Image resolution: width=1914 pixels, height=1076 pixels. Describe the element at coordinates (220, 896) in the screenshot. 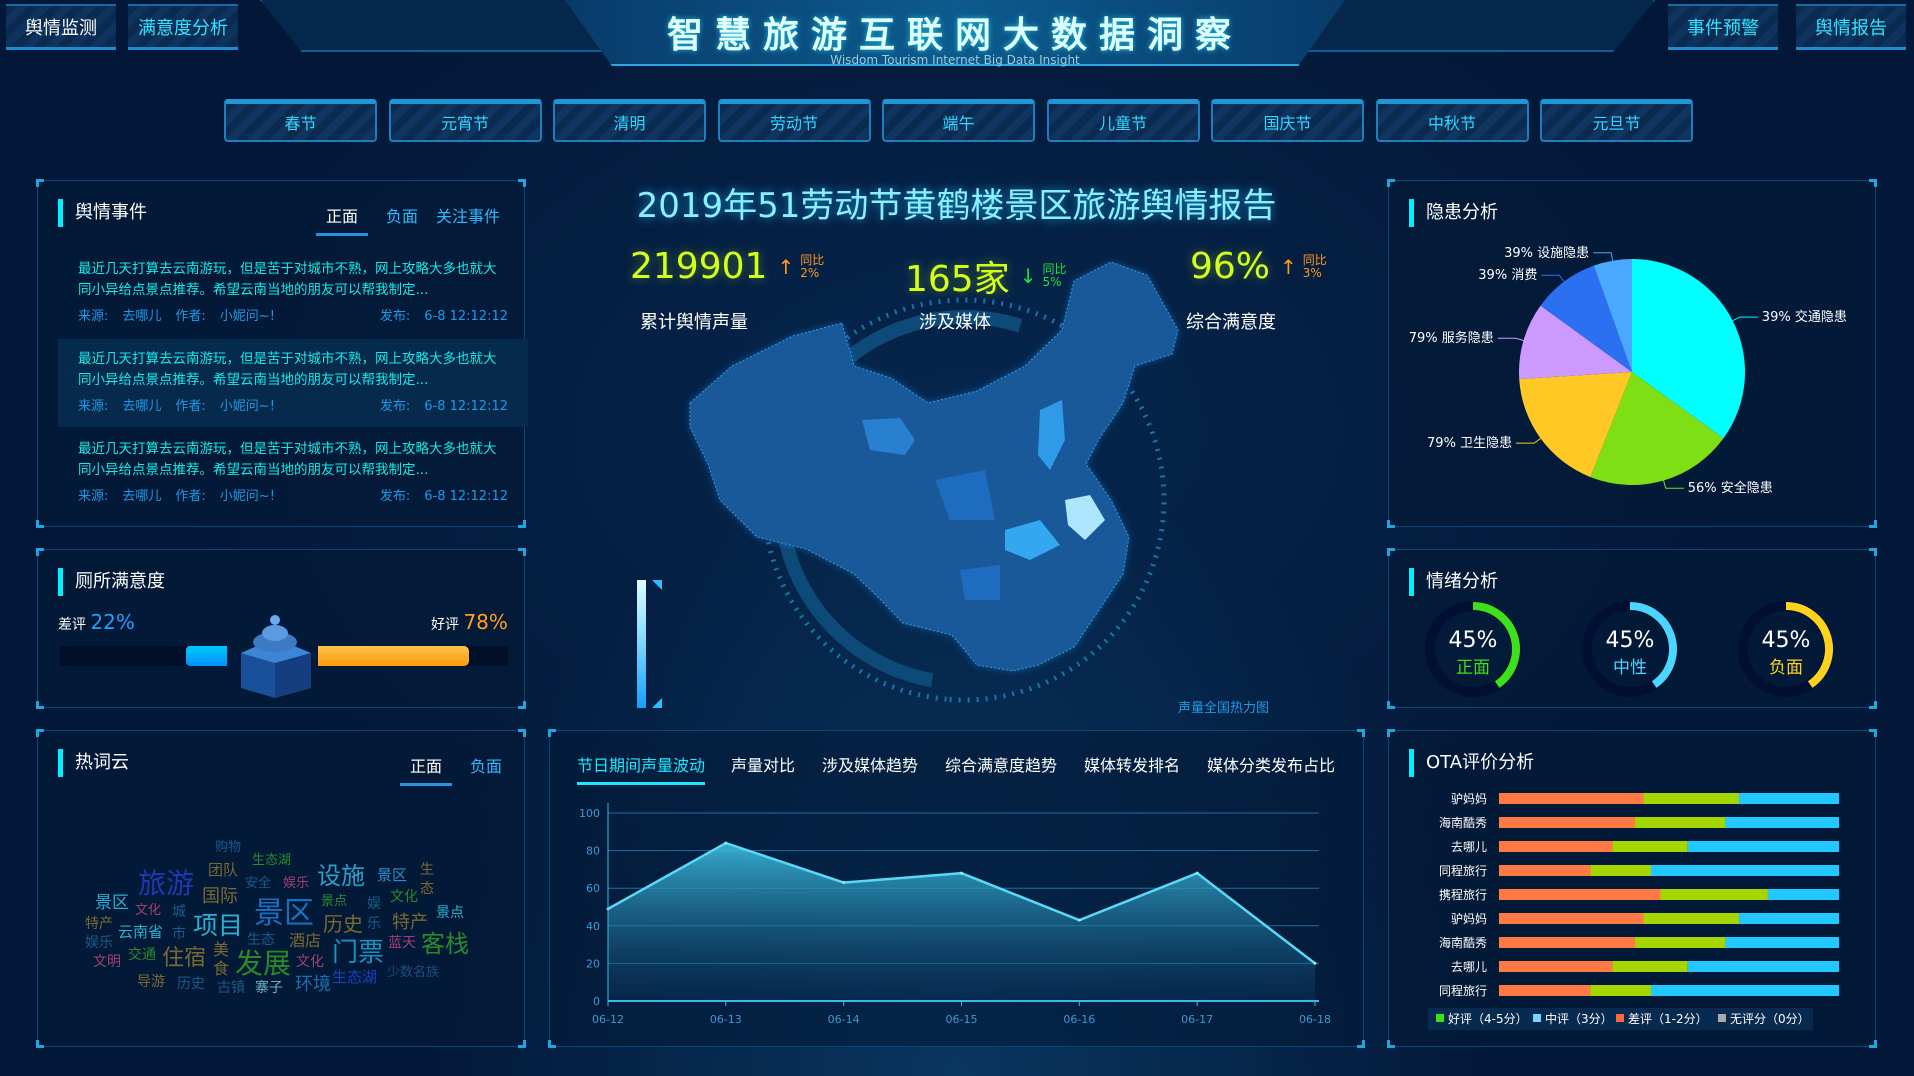

I see `word-cloud-word: 国际` at that location.